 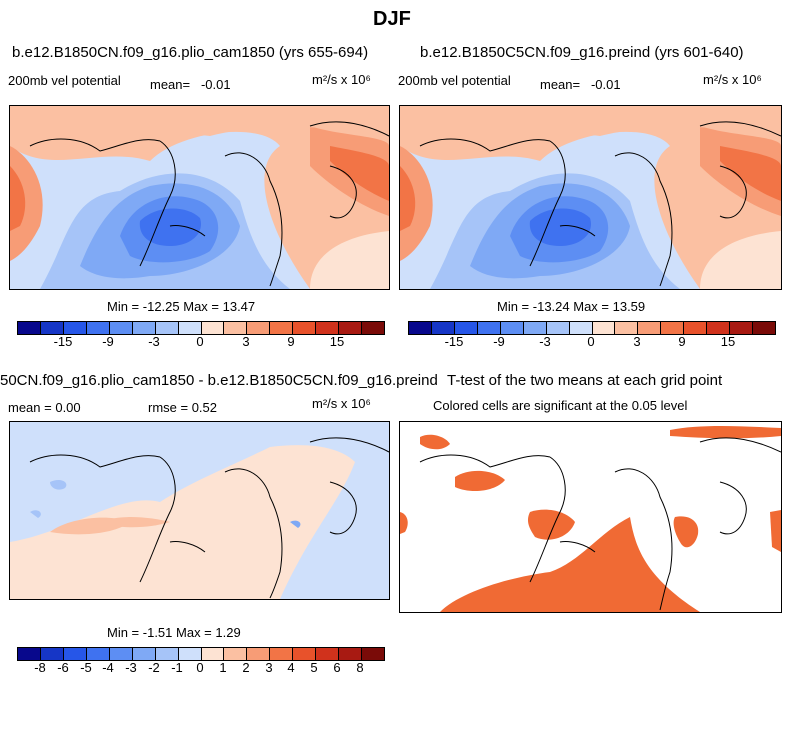 I want to click on panel2-colorbar, so click(x=592, y=328).